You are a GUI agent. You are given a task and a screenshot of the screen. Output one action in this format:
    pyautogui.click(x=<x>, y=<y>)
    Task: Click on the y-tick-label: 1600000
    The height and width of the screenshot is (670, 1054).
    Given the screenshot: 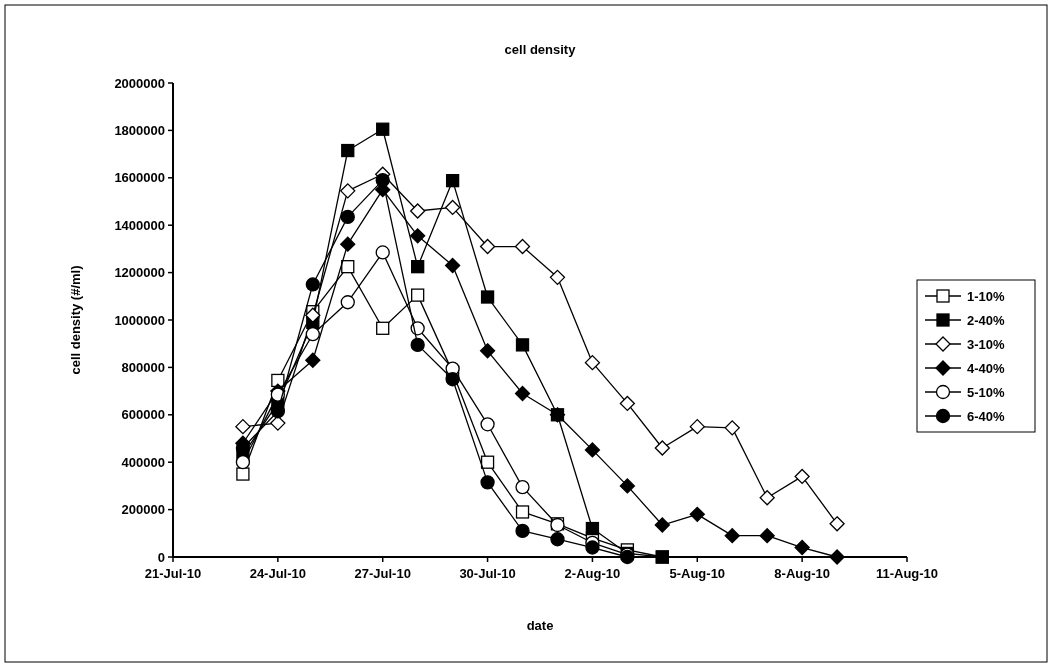 What is the action you would take?
    pyautogui.click(x=139, y=178)
    